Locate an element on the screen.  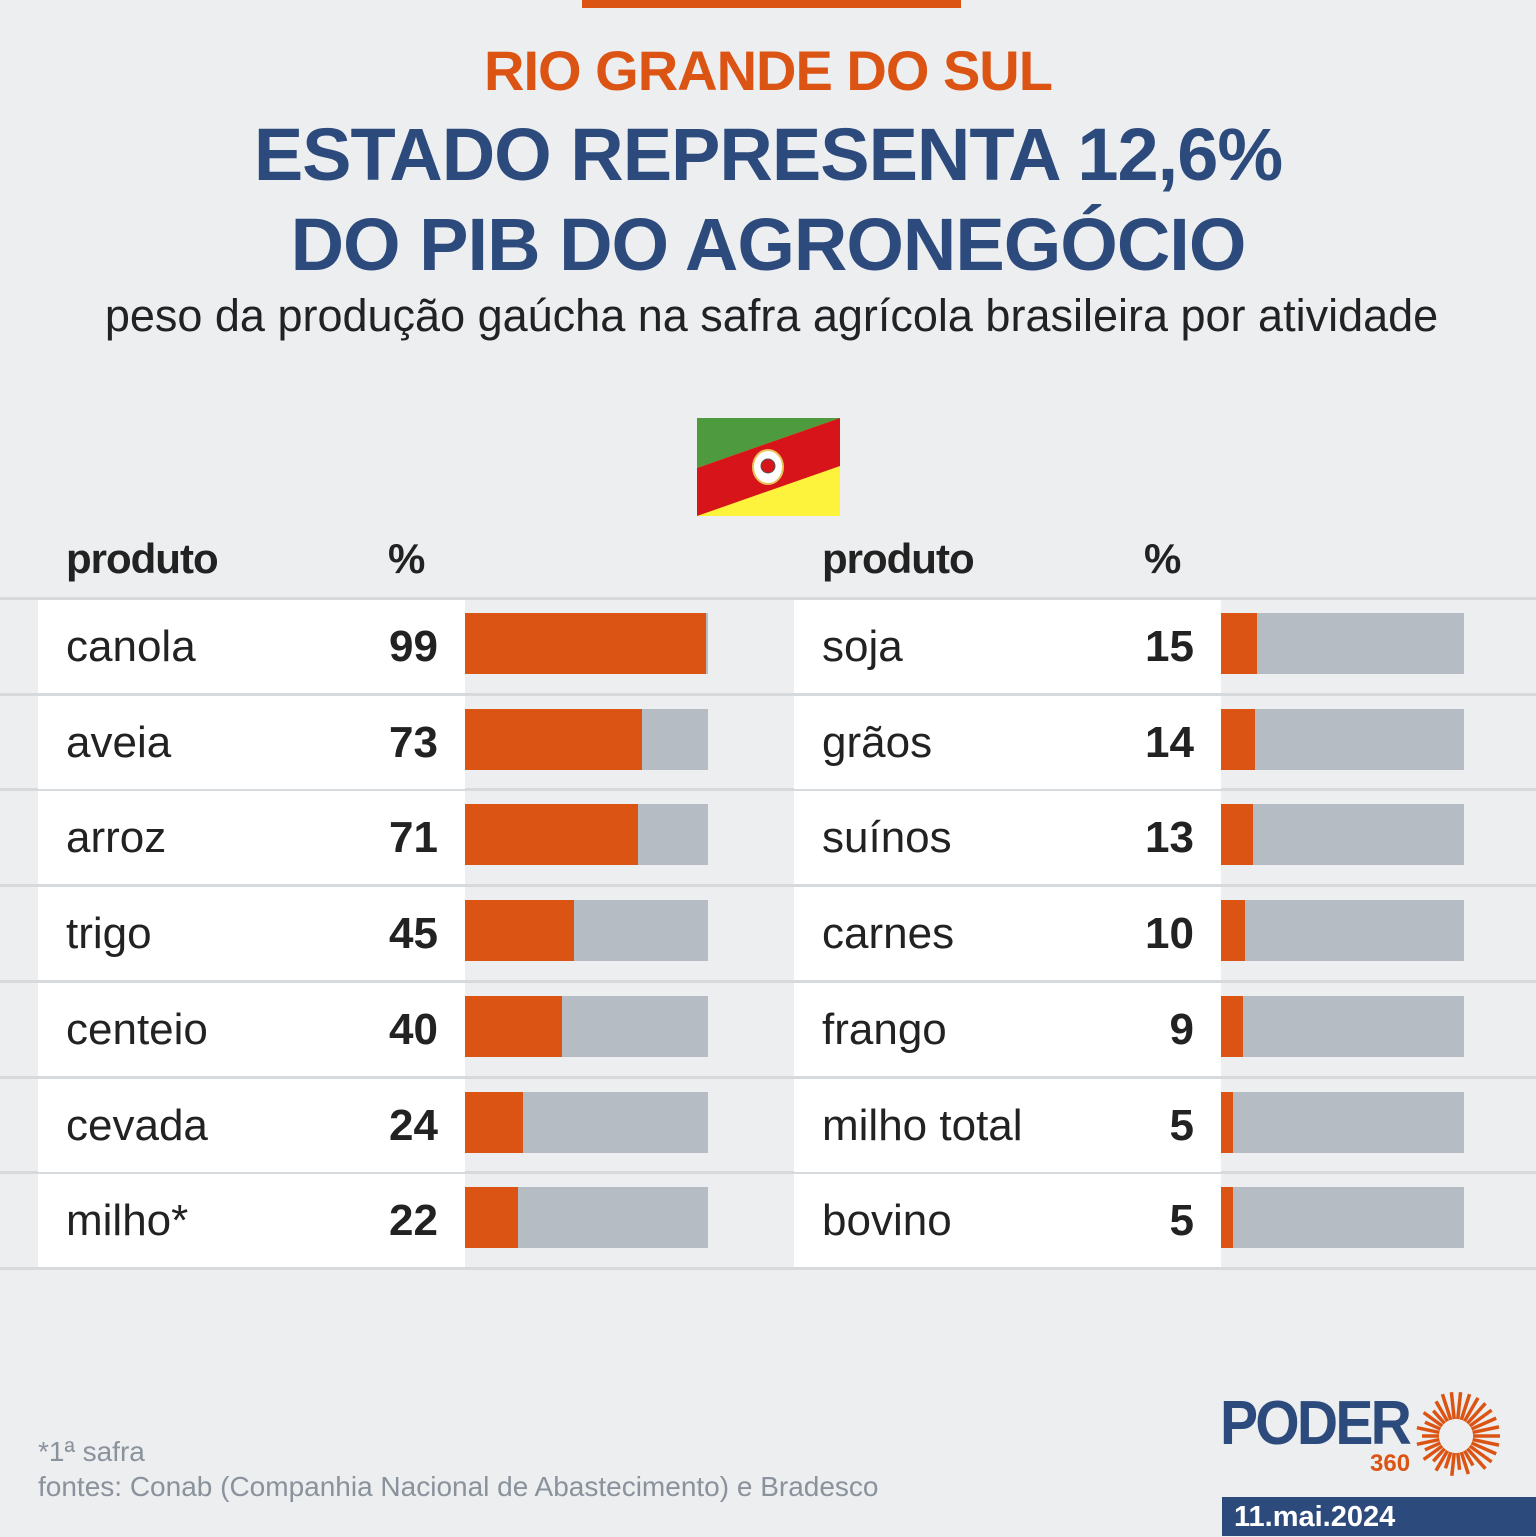
value-label: 71 is located at coordinates (413, 838).